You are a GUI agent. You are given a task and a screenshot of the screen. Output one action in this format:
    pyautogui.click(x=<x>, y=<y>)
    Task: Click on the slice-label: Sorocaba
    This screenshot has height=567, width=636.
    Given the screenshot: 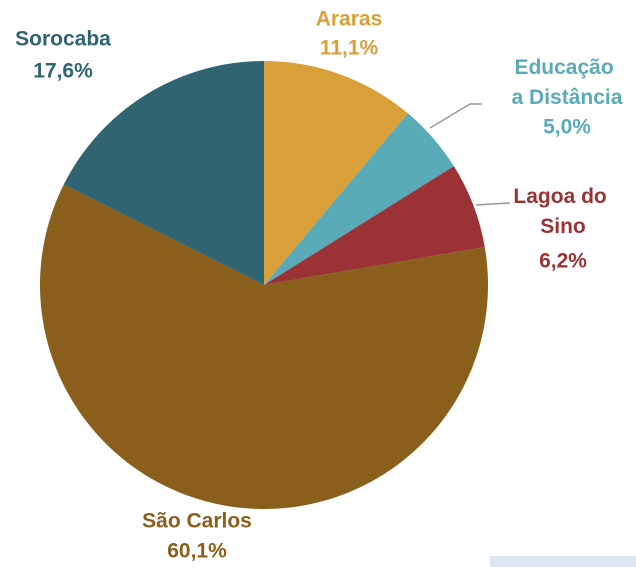 What is the action you would take?
    pyautogui.click(x=63, y=39)
    